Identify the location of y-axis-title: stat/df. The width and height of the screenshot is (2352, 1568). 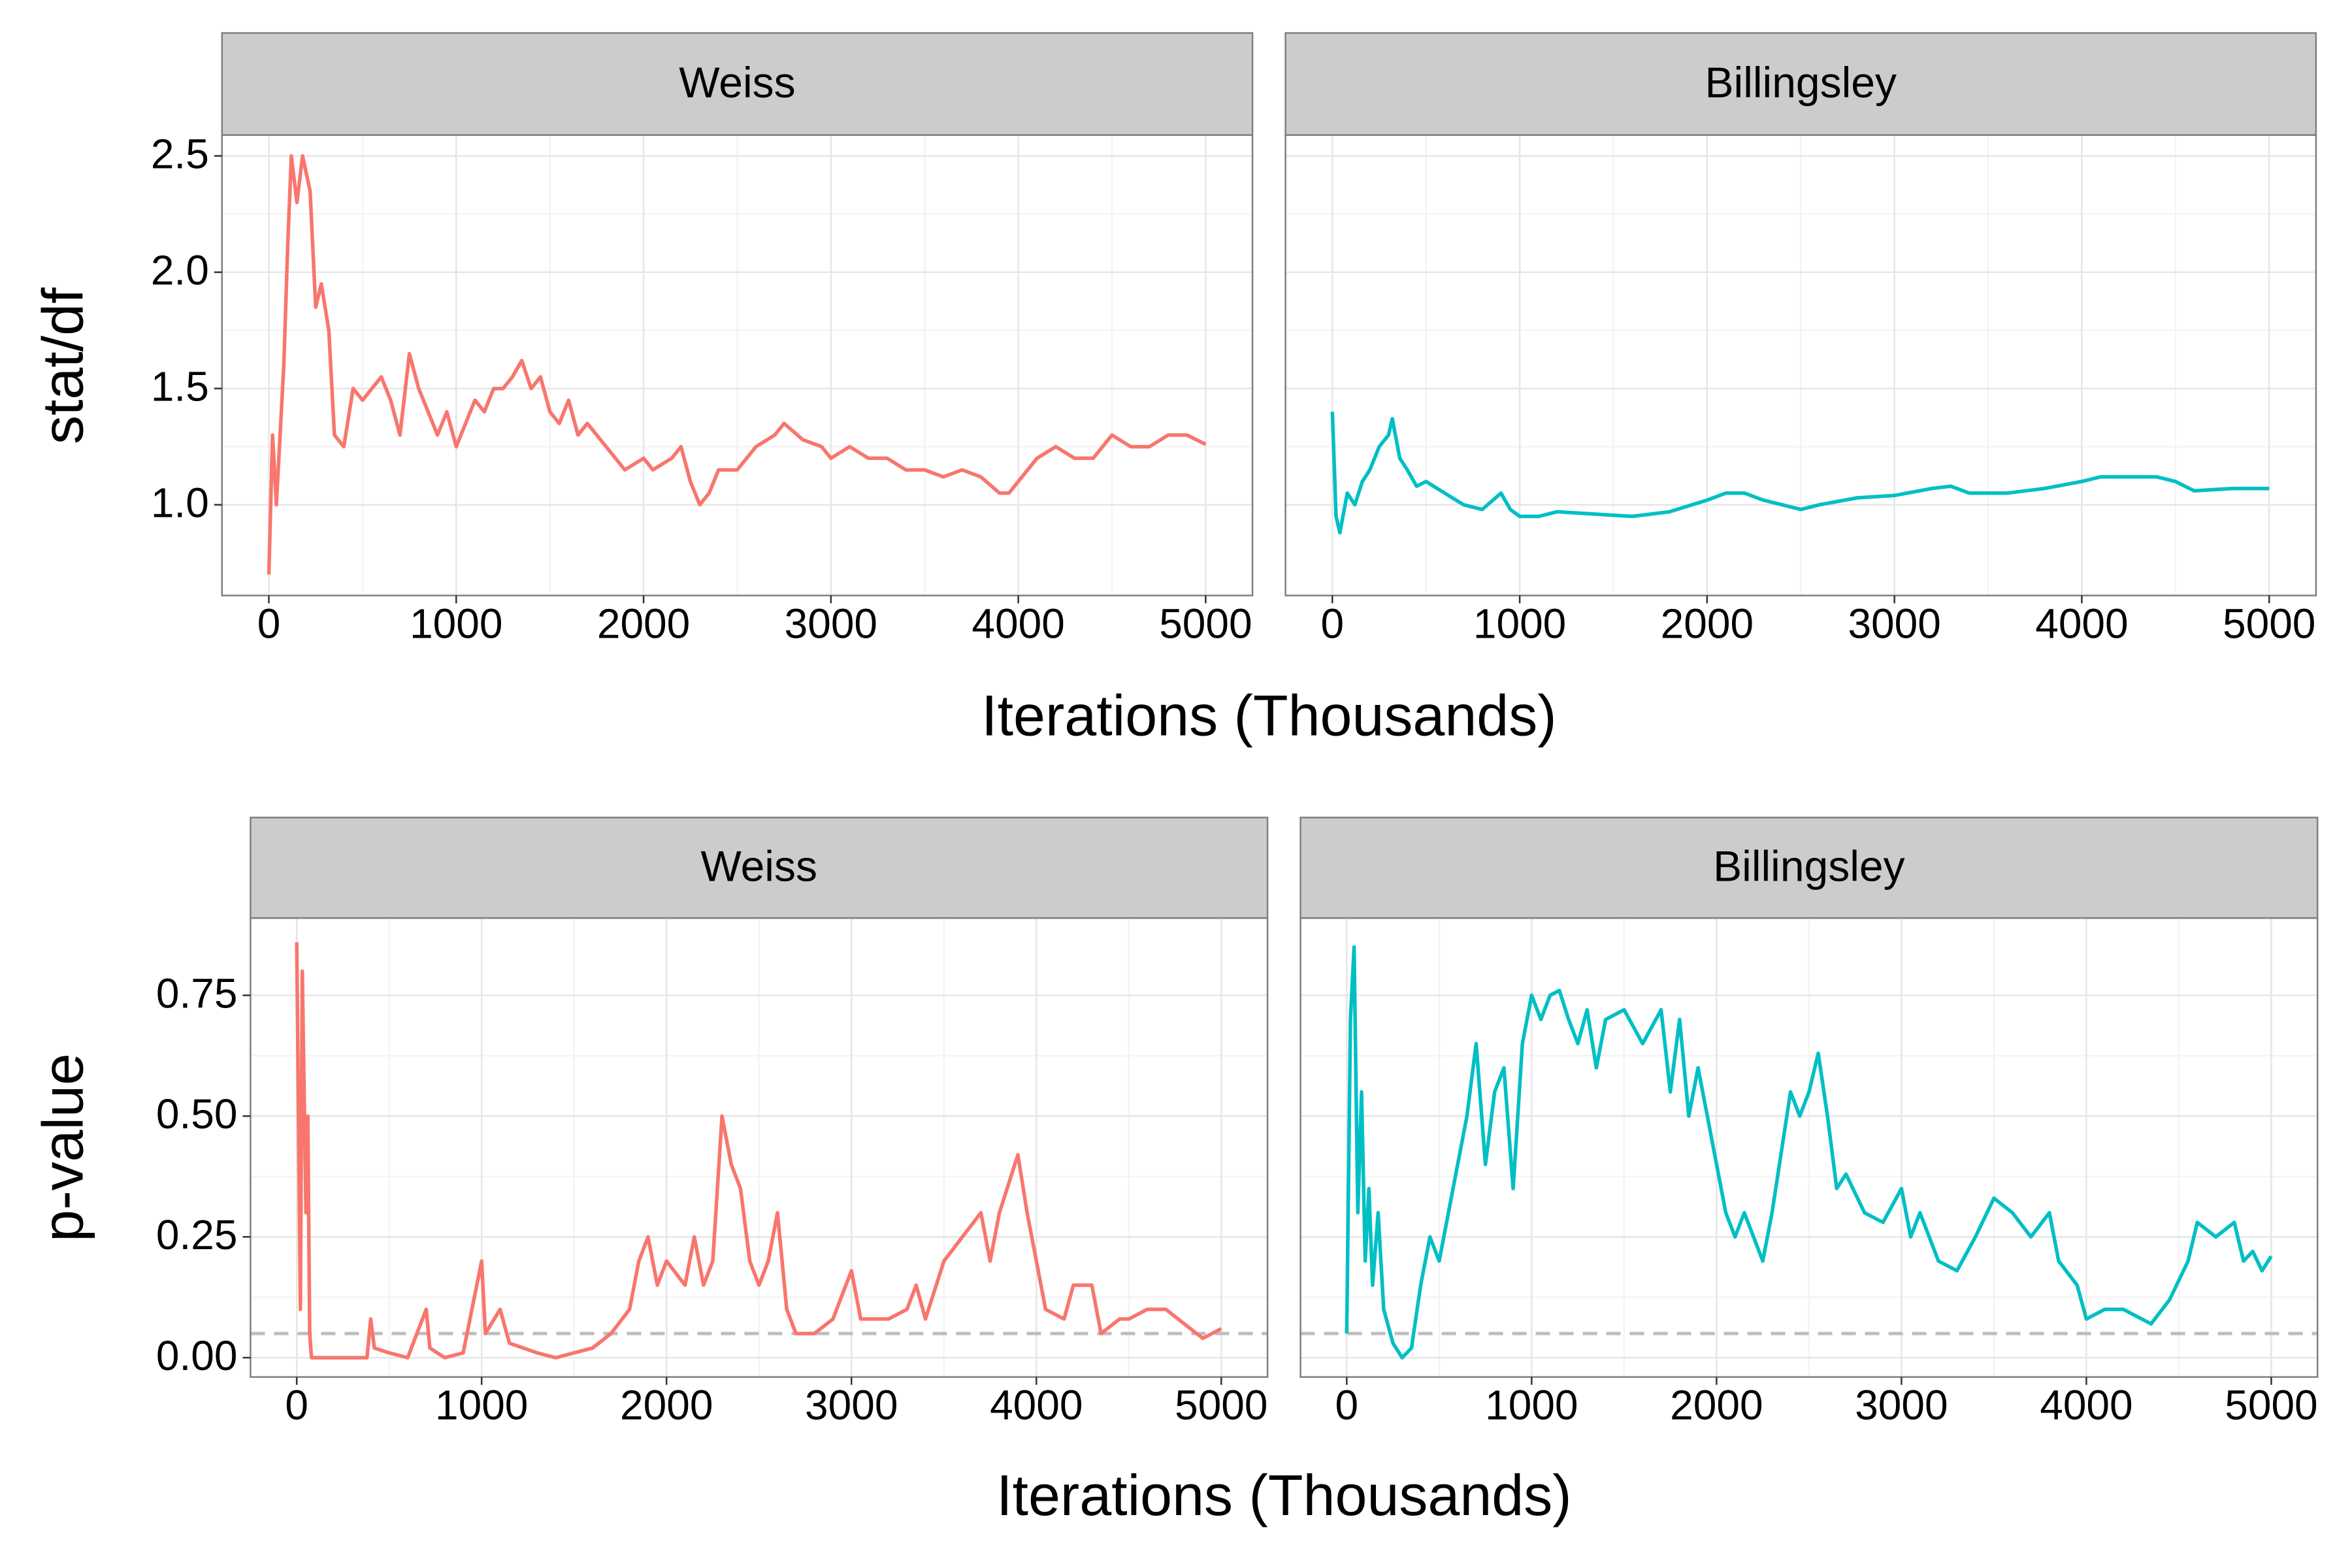
(63, 365).